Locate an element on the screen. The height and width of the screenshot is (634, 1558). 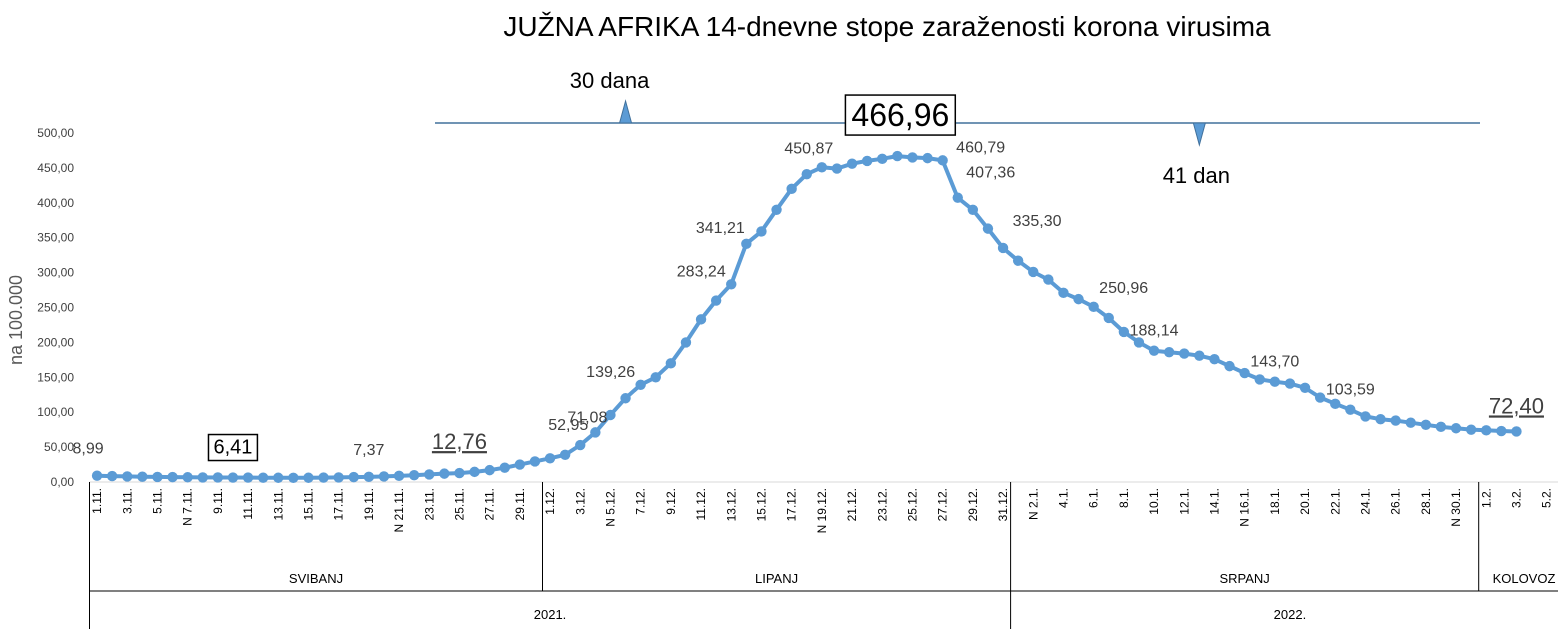
x-tick-label: 11.11. is located at coordinates (248, 504).